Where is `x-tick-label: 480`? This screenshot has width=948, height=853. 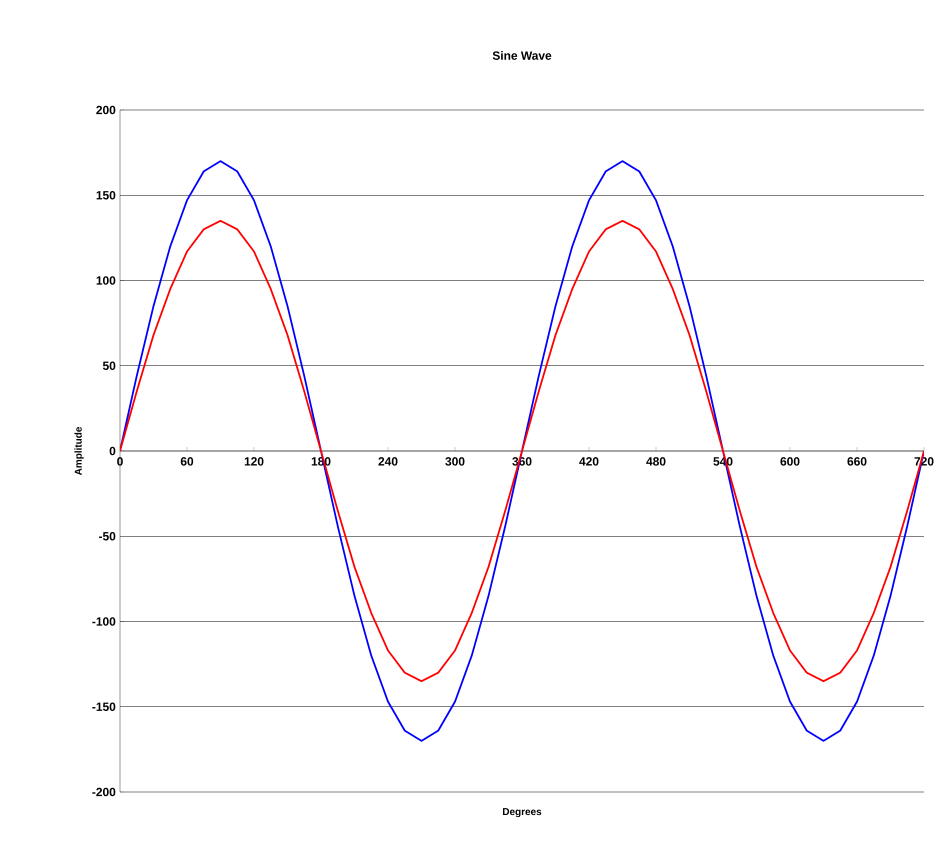
x-tick-label: 480 is located at coordinates (656, 461).